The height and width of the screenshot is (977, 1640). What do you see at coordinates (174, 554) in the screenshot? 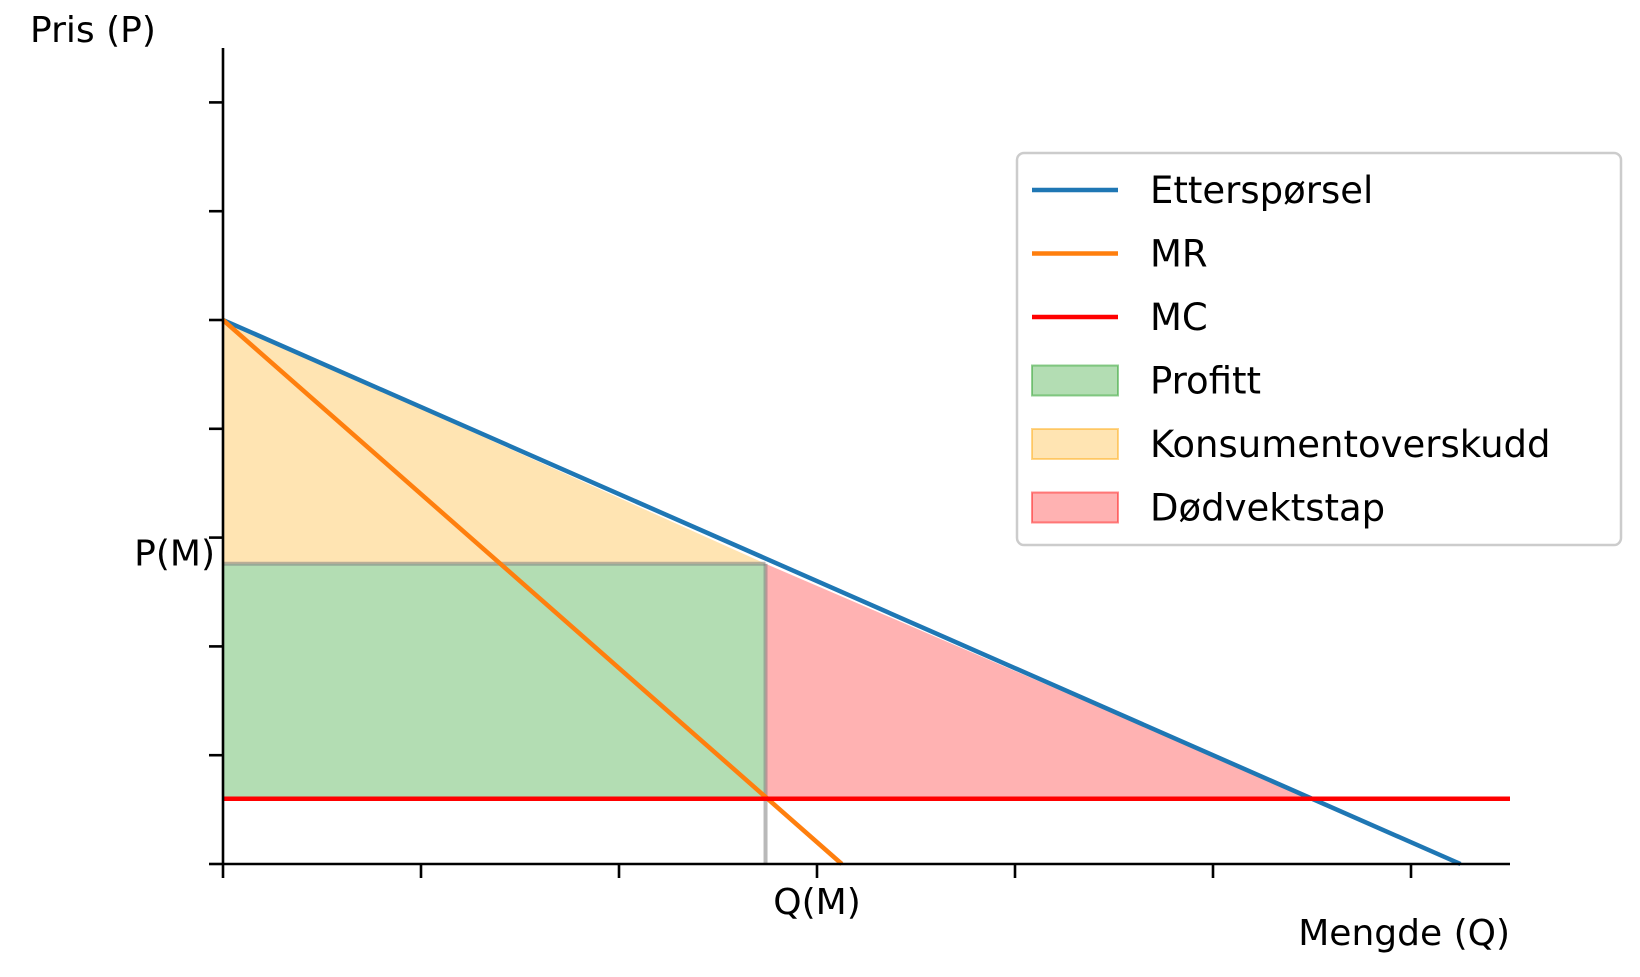
I see `price-marker-label: P(M)` at bounding box center [174, 554].